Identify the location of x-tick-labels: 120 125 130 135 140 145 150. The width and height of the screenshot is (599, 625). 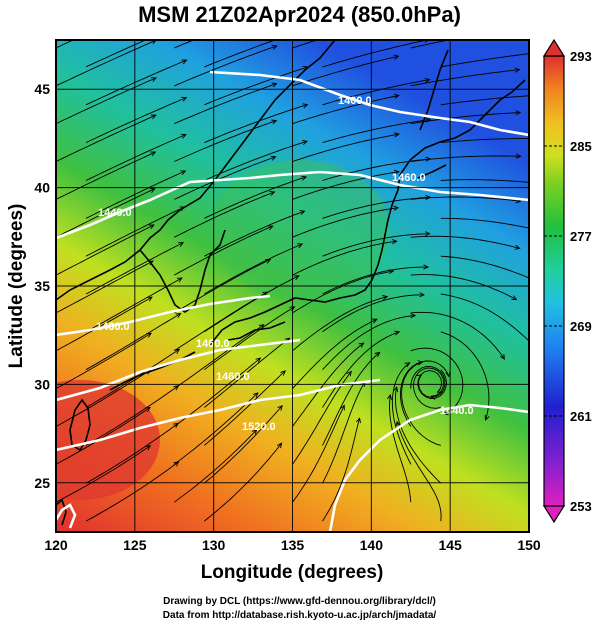
(292, 545).